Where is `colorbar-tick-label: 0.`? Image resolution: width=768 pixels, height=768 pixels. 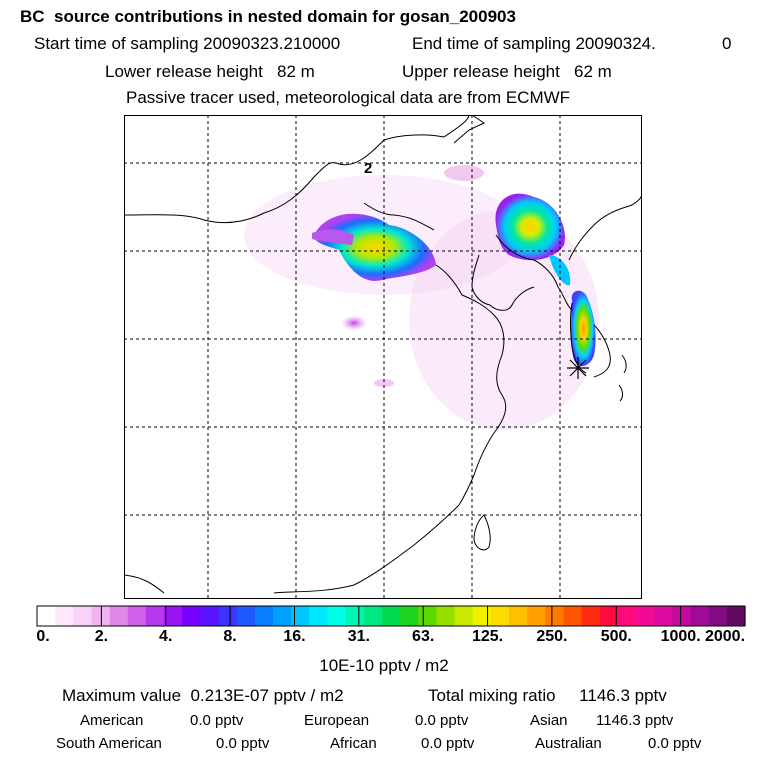 colorbar-tick-label: 0. is located at coordinates (43, 636).